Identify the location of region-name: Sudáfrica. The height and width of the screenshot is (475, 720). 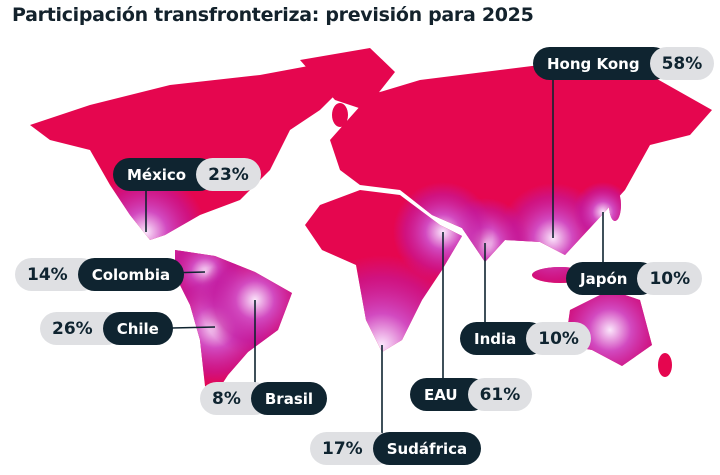
(427, 448).